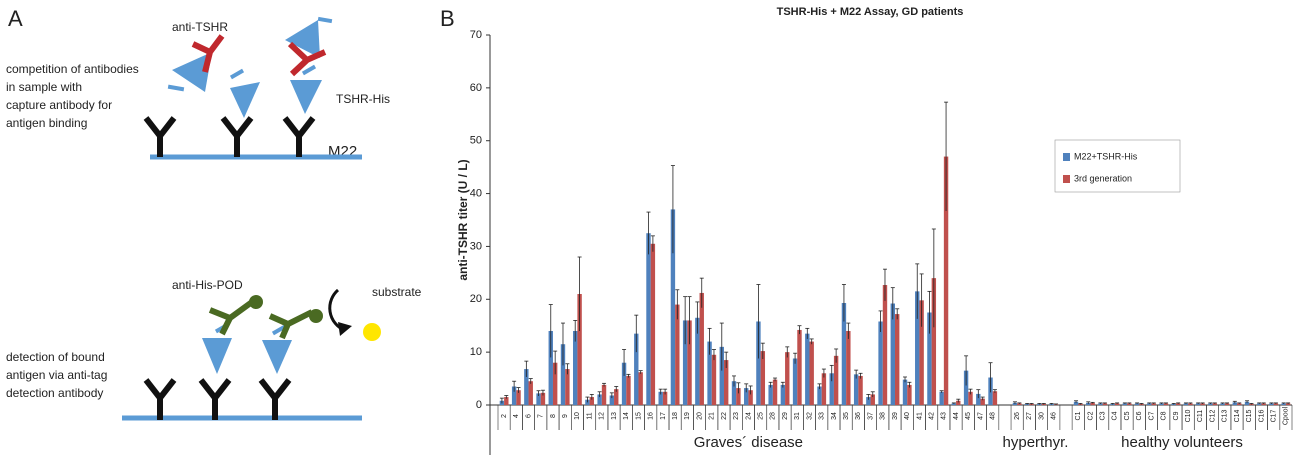 This screenshot has width=1296, height=460. I want to click on group-label: Graves´ disease, so click(748, 442).